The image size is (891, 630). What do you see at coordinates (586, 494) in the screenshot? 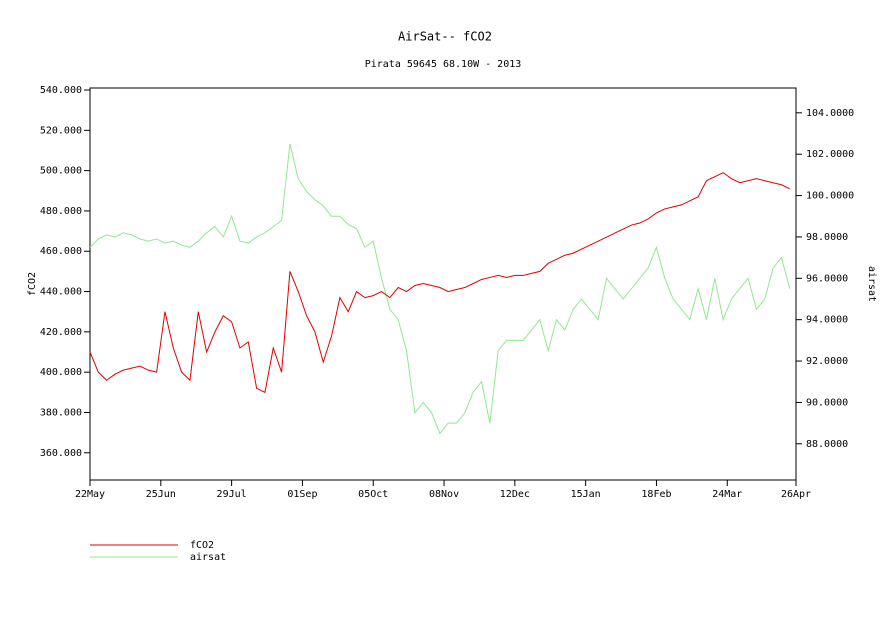
I see `x-tick-label: 15Jan` at bounding box center [586, 494].